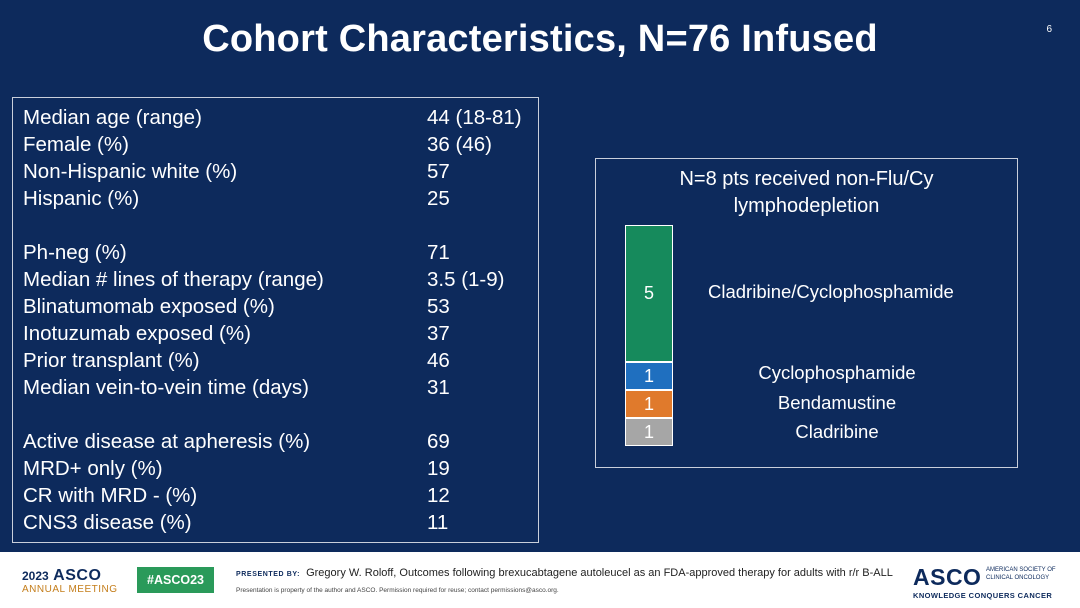 The width and height of the screenshot is (1080, 608). Describe the element at coordinates (806, 179) in the screenshot. I see `lymphodepletion-title-line1: N=8 pts received non-Flu/Cy` at that location.